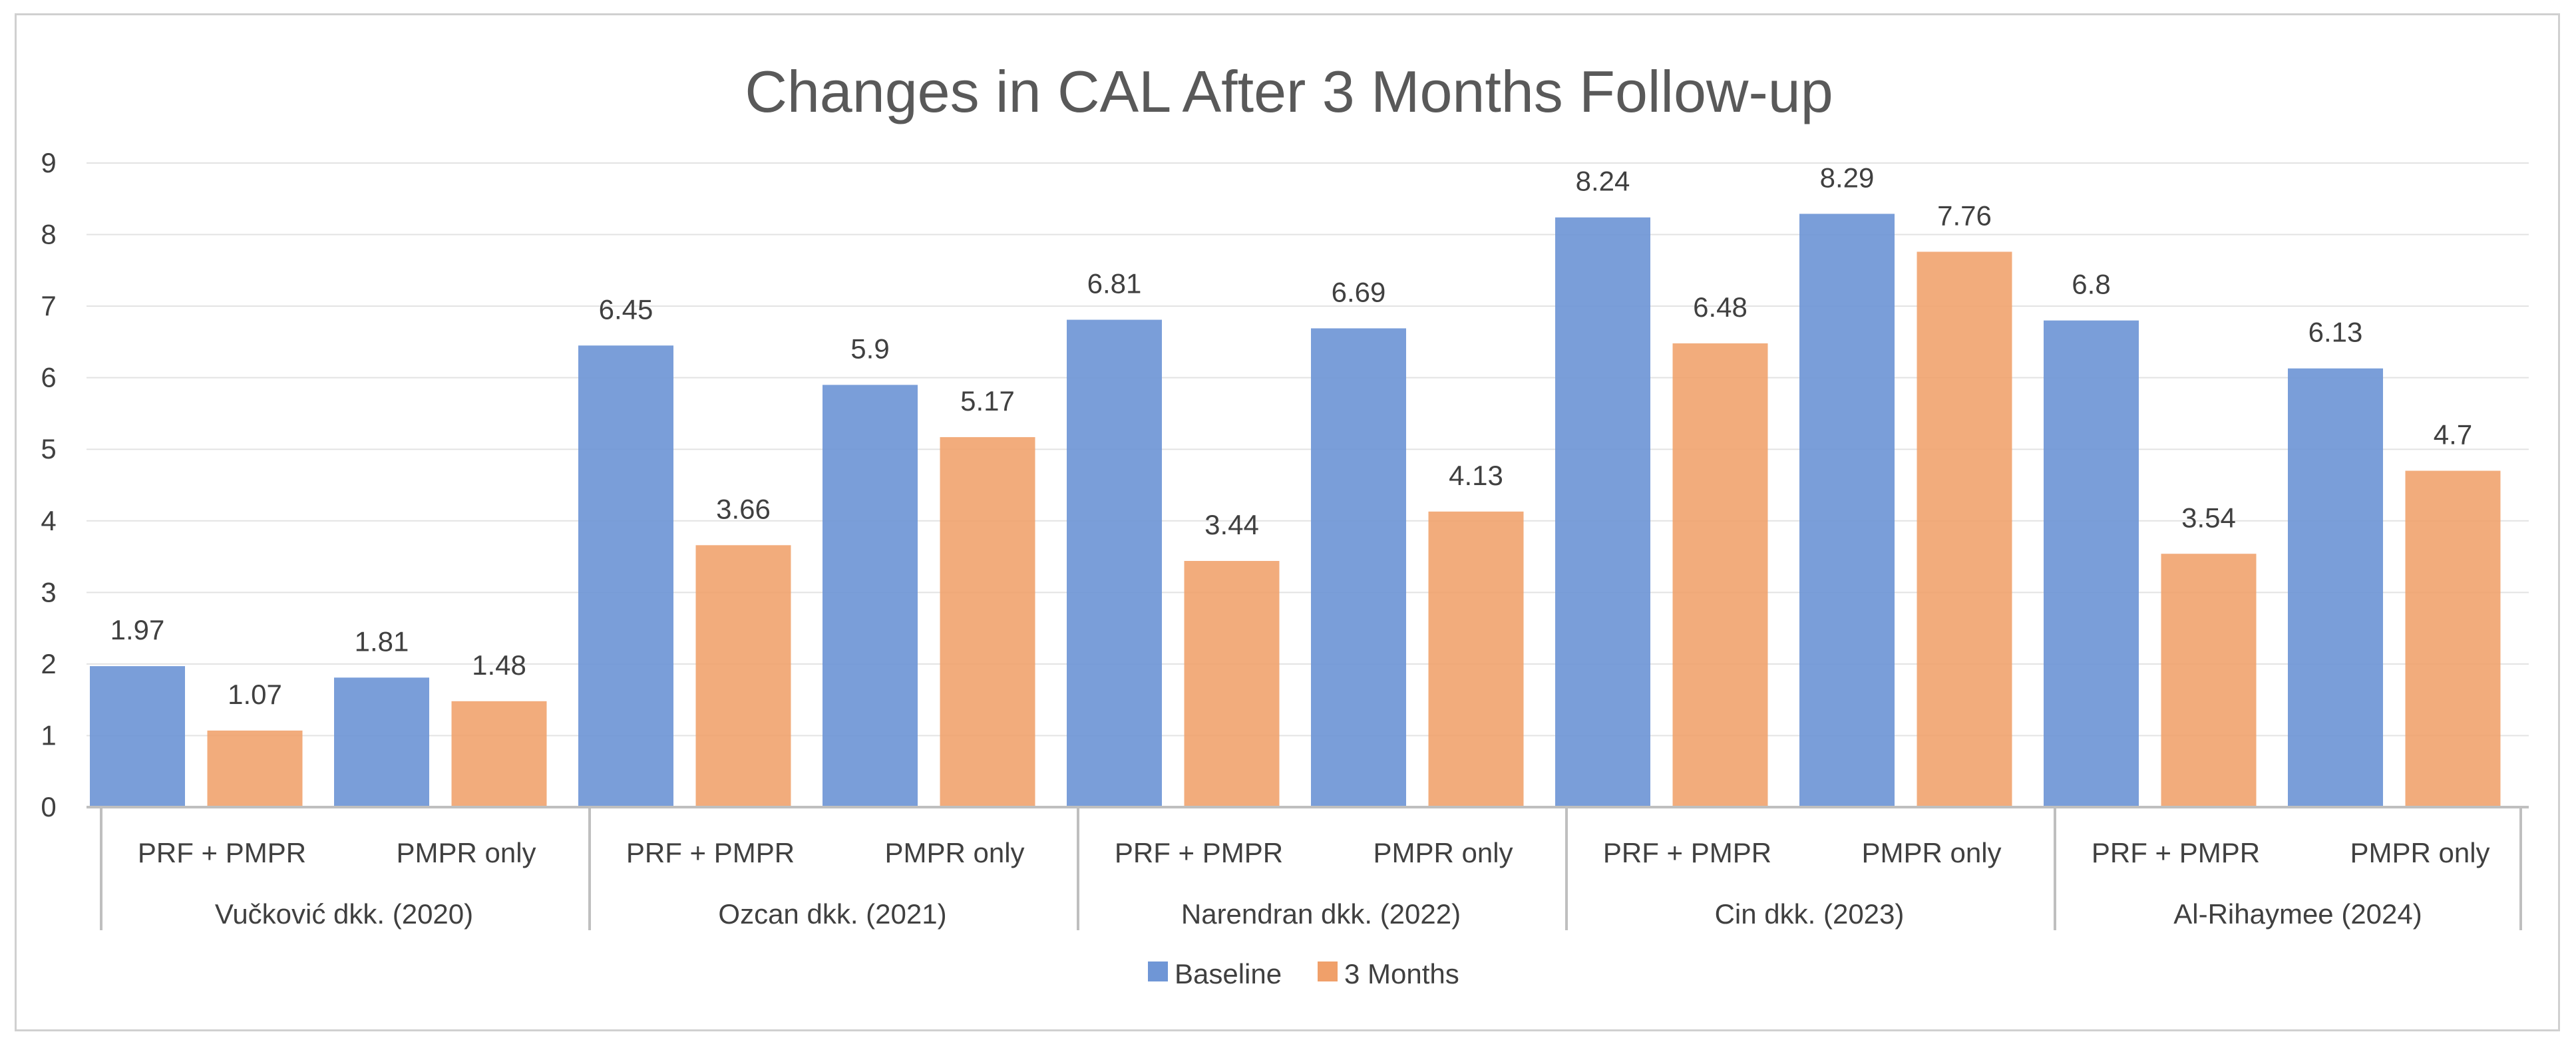 The height and width of the screenshot is (1048, 2576). Describe the element at coordinates (49, 520) in the screenshot. I see `y-tick-label: 4` at that location.